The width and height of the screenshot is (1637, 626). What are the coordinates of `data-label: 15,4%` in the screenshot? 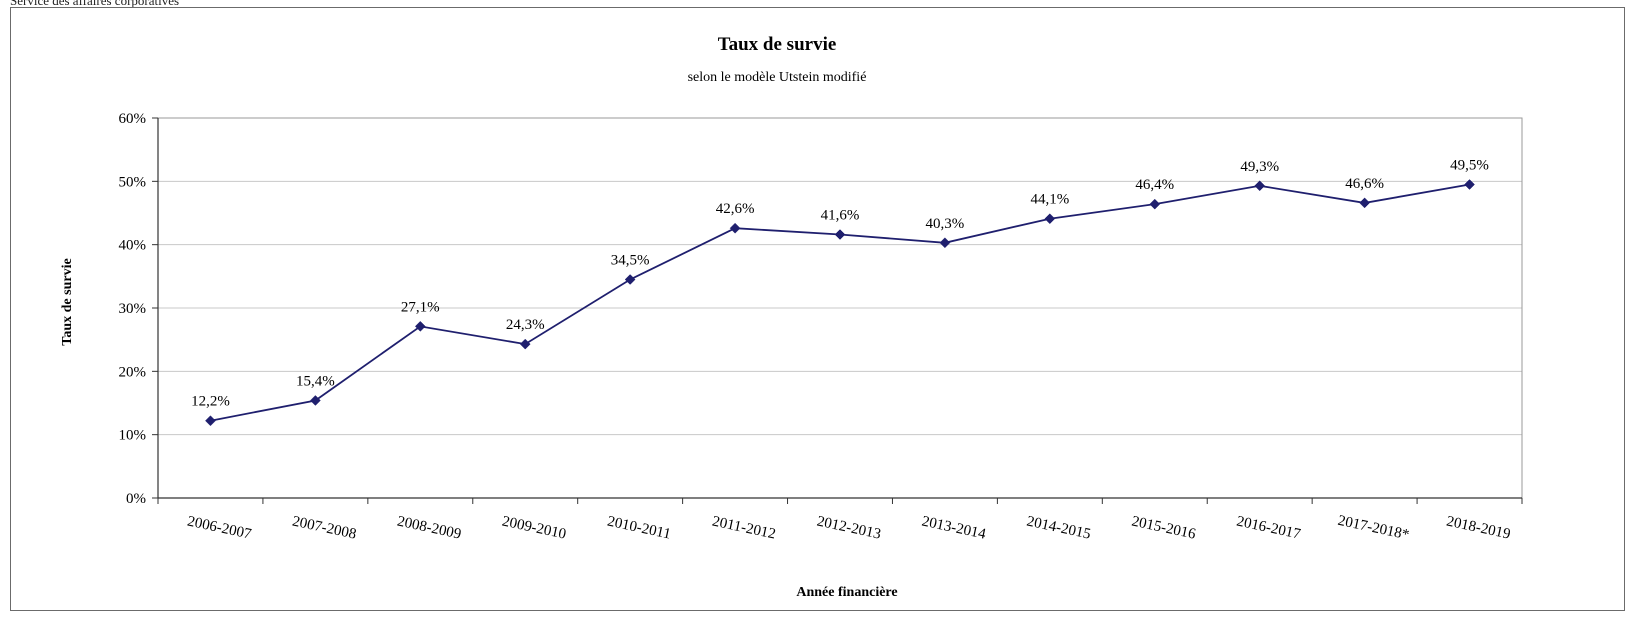 It's located at (315, 381).